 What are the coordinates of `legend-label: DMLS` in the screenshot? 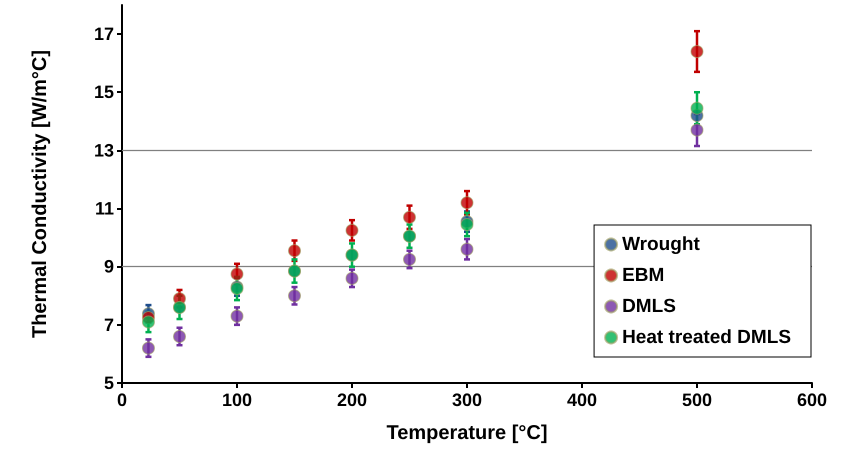 It's located at (649, 306).